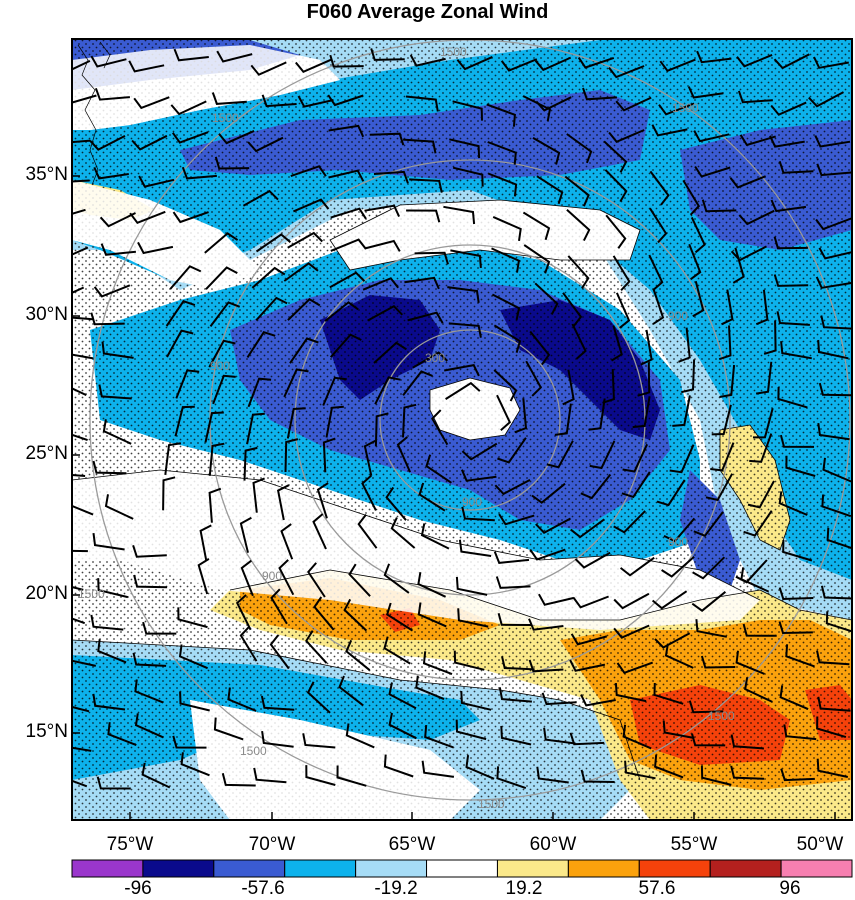  What do you see at coordinates (790, 888) in the screenshot?
I see `colorbar-label: 96` at bounding box center [790, 888].